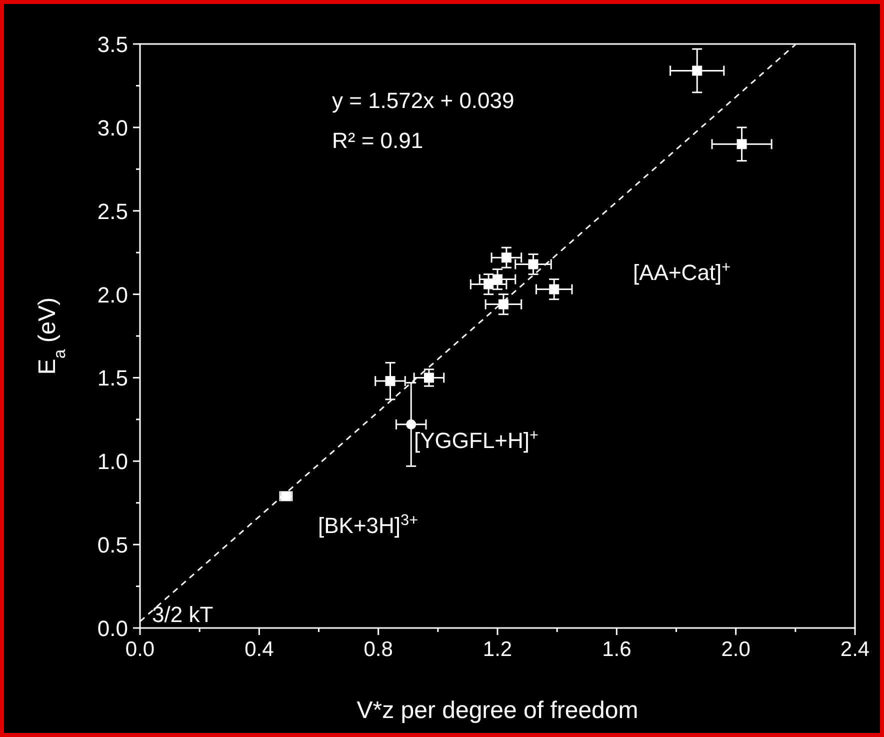  I want to click on annotation: R² = 0.91, so click(378, 140).